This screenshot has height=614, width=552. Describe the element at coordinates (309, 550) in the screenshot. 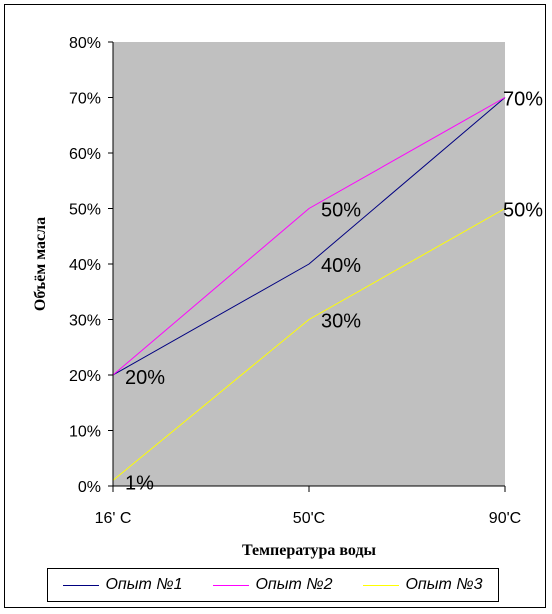

I see `x-axis-title: Температура воды` at that location.